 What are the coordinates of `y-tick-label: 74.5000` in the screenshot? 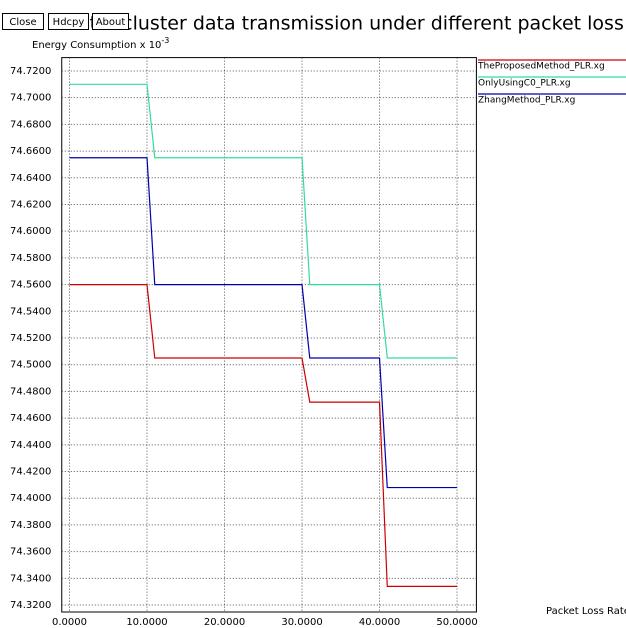 It's located at (30, 365).